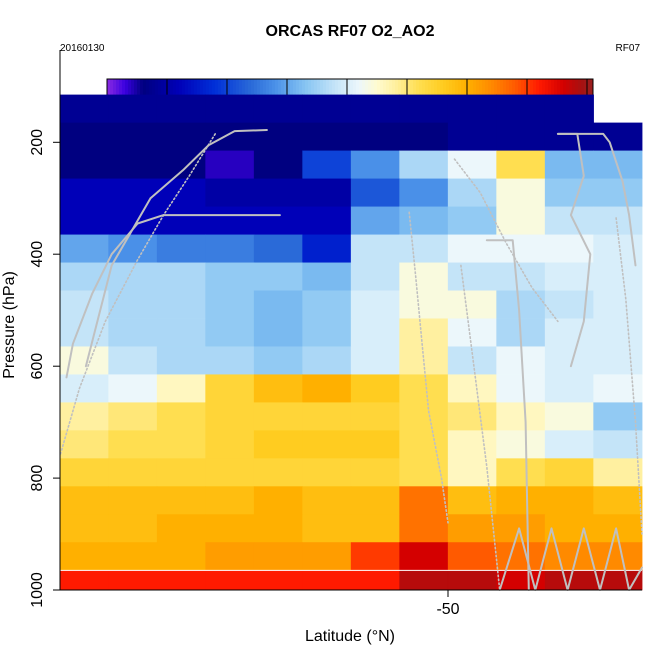  I want to click on x-tick-label: -50, so click(447, 609).